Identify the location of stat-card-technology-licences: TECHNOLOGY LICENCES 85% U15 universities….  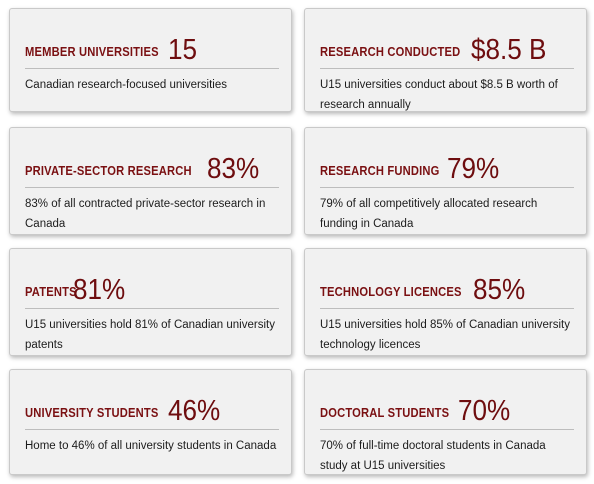
(445, 302).